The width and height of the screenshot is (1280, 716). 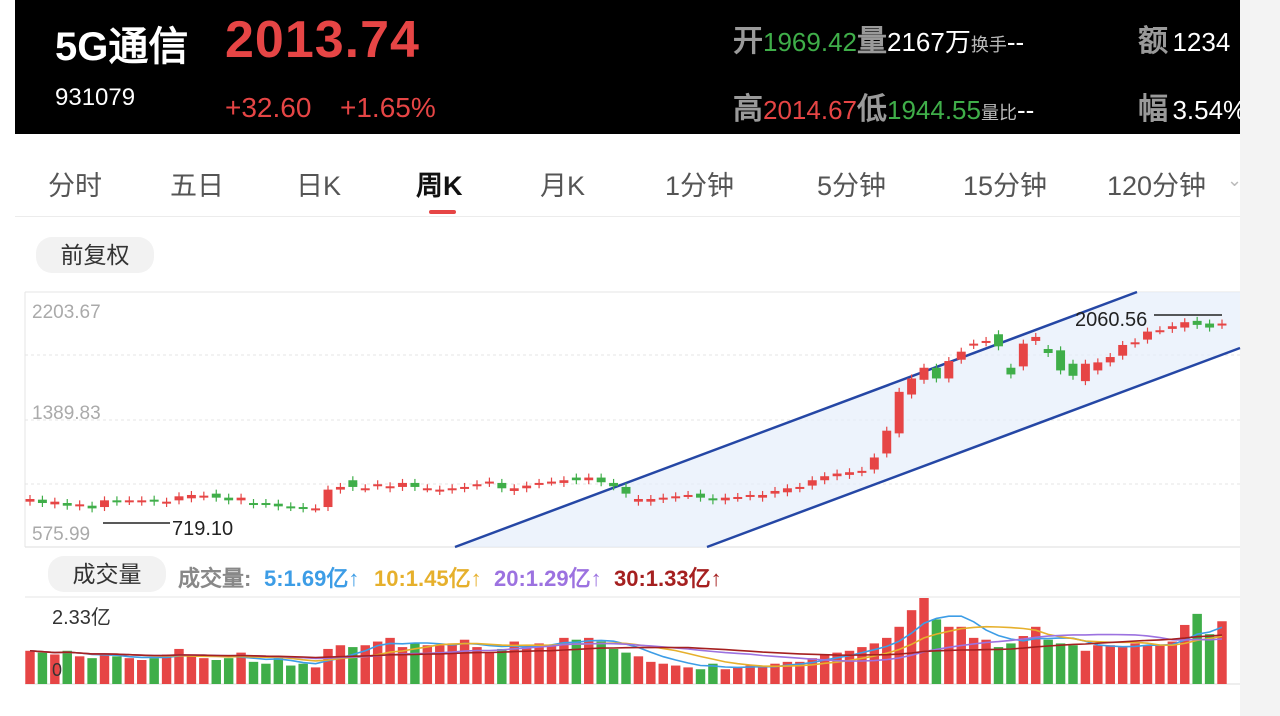 What do you see at coordinates (66, 413) in the screenshot?
I see `y-tick-mid: 1389.83` at bounding box center [66, 413].